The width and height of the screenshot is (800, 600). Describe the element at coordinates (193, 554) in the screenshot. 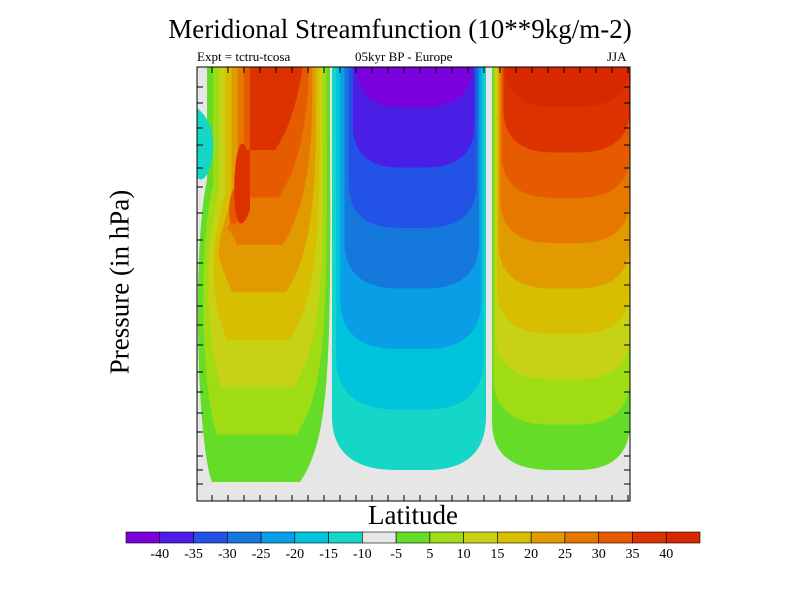

I see `colorbar-tick-label: -35` at that location.